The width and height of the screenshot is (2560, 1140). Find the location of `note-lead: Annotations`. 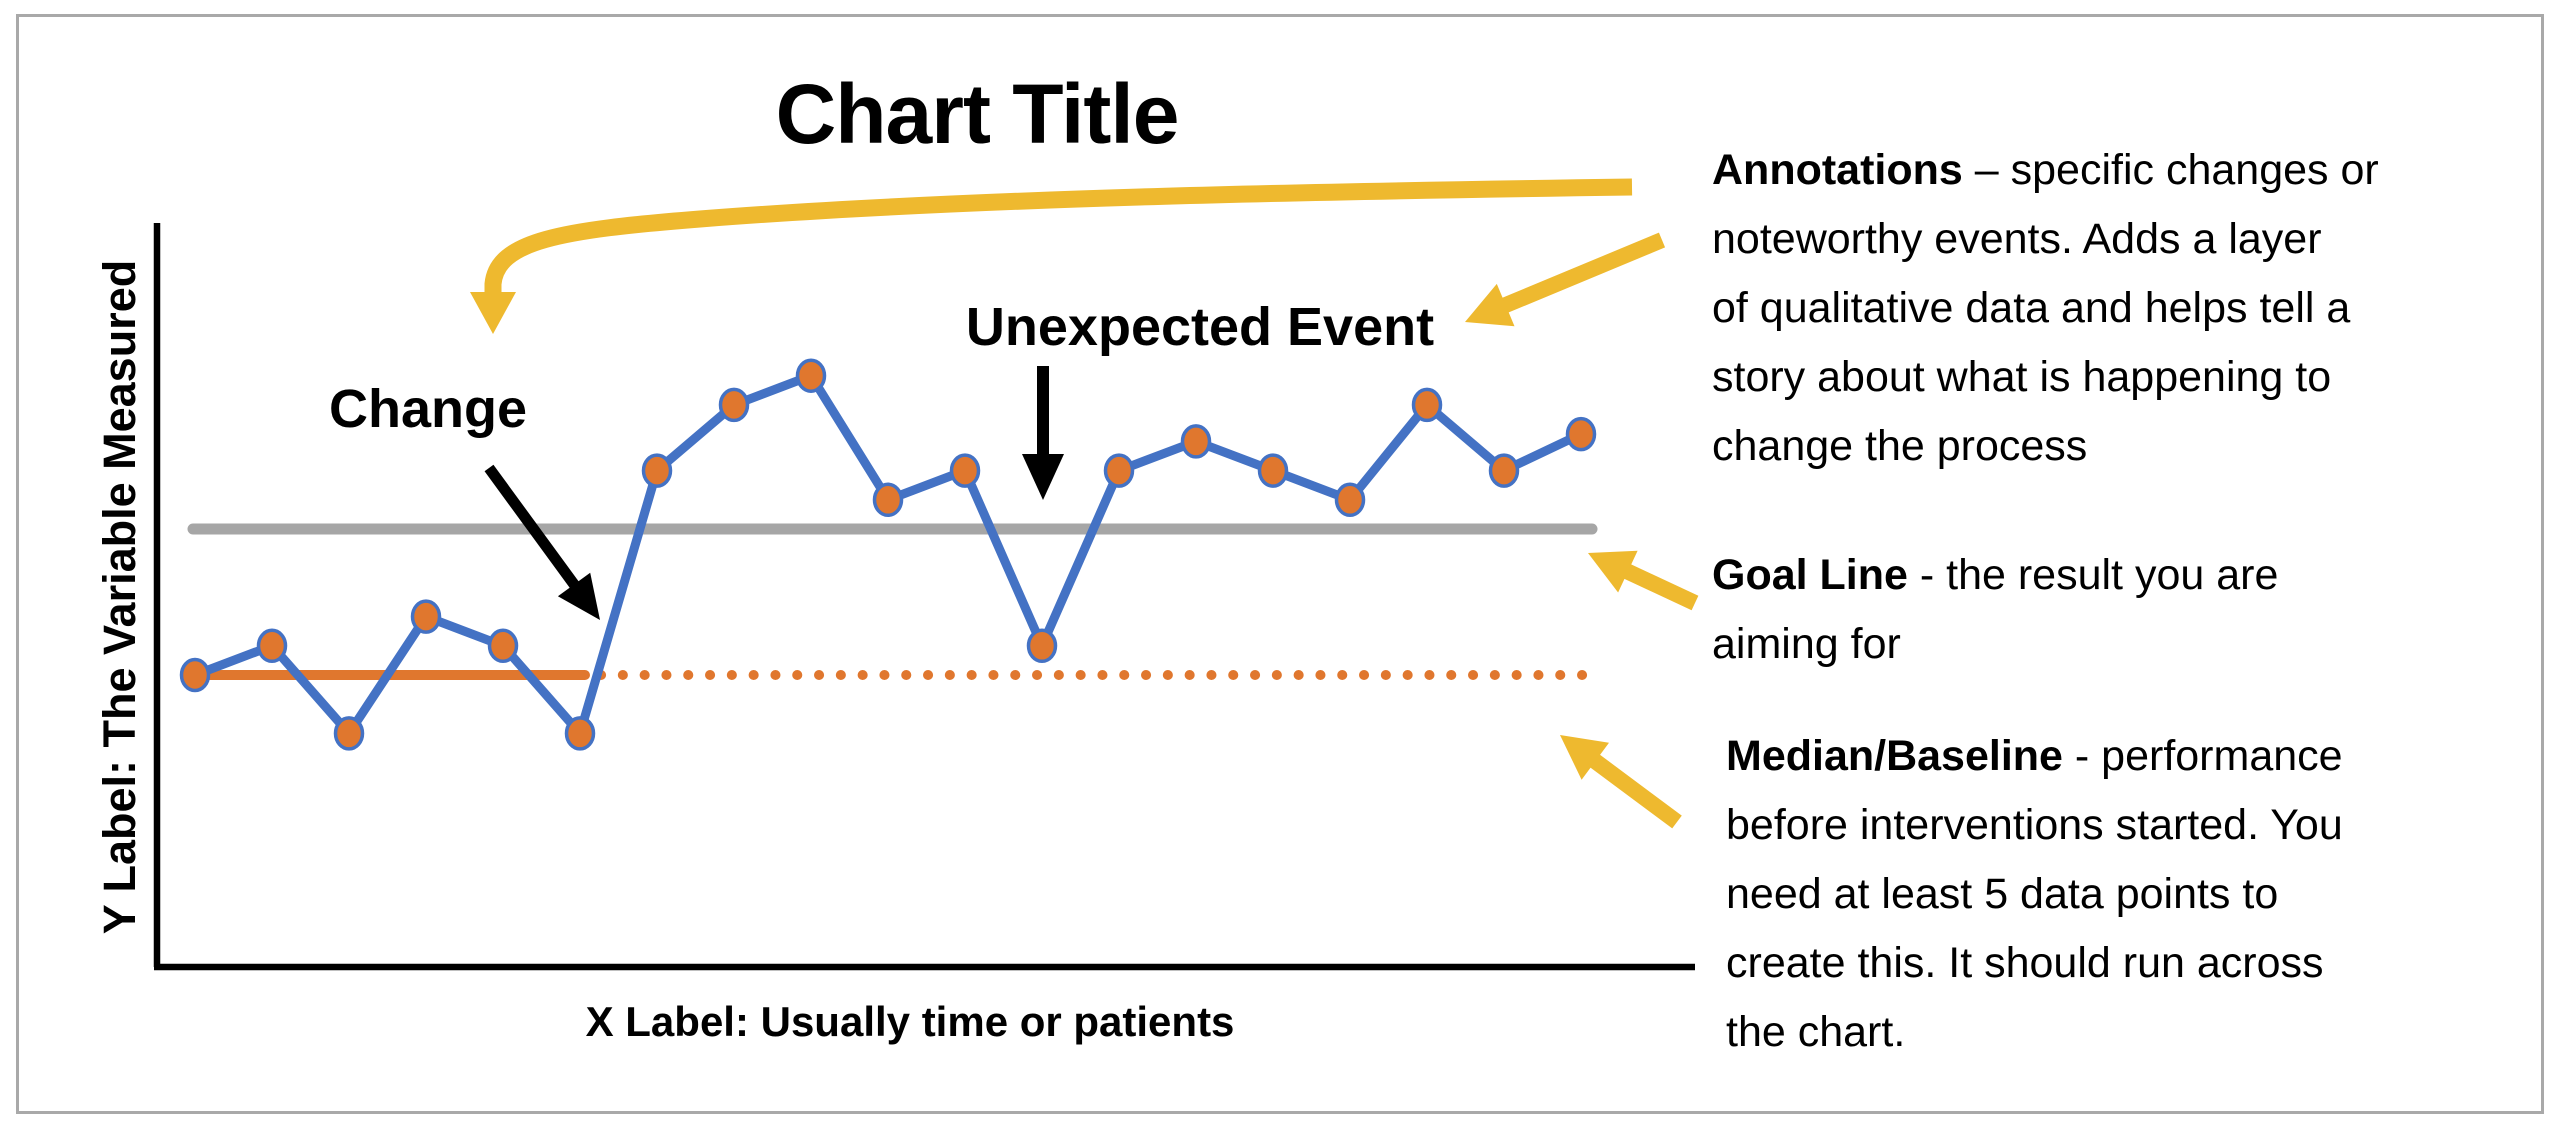

note-lead: Annotations is located at coordinates (1837, 170).